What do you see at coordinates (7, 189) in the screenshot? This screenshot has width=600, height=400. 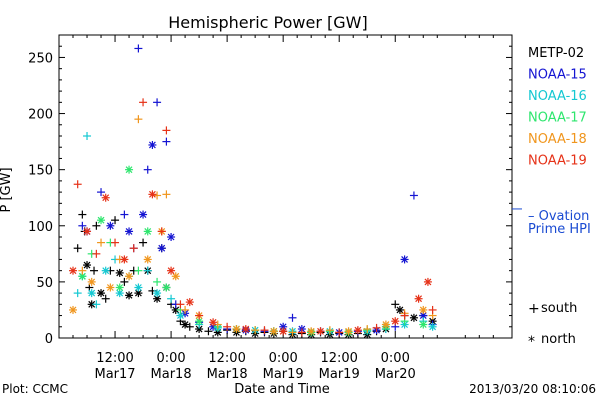 I see `y-axis-label: P [GW]` at bounding box center [7, 189].